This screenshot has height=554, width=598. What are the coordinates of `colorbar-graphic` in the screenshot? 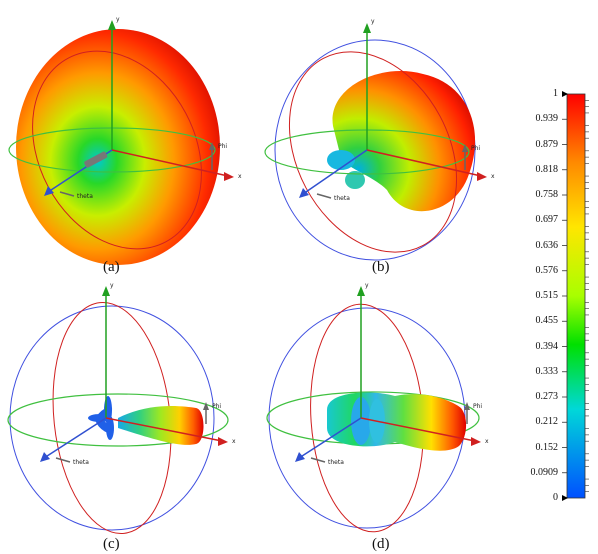 It's located at (575, 296).